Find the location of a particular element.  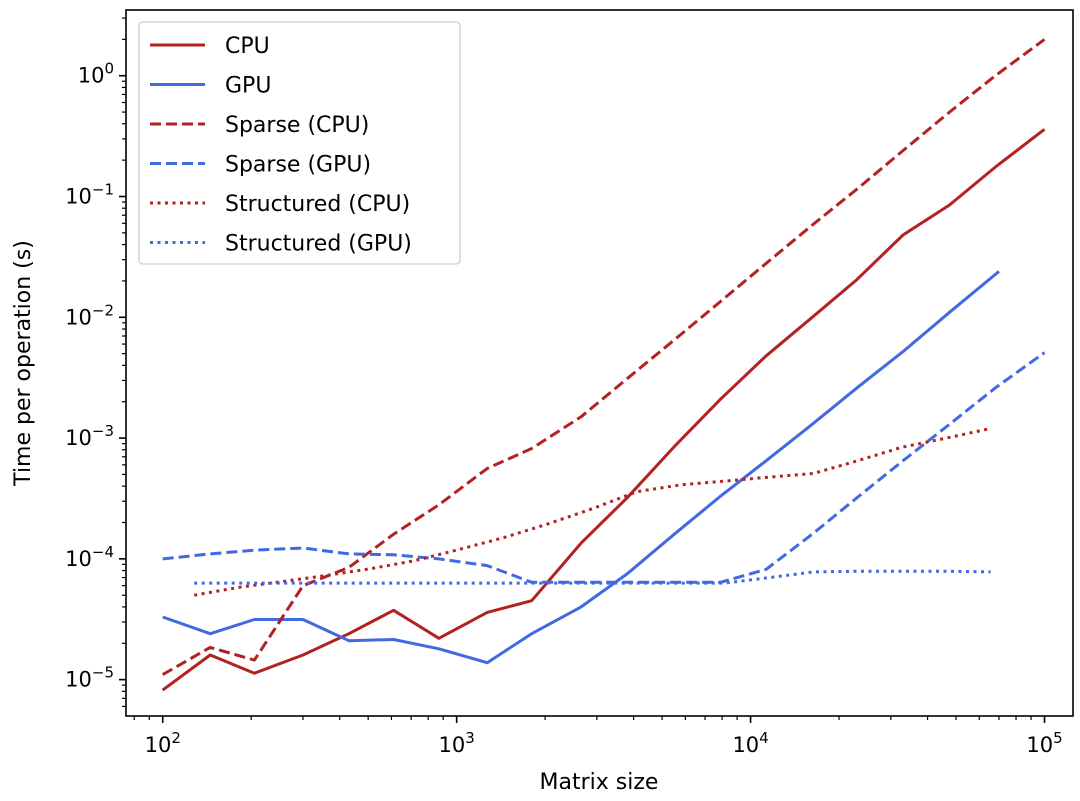

y-tick-label: 10⁻⁵ is located at coordinates (89, 678).